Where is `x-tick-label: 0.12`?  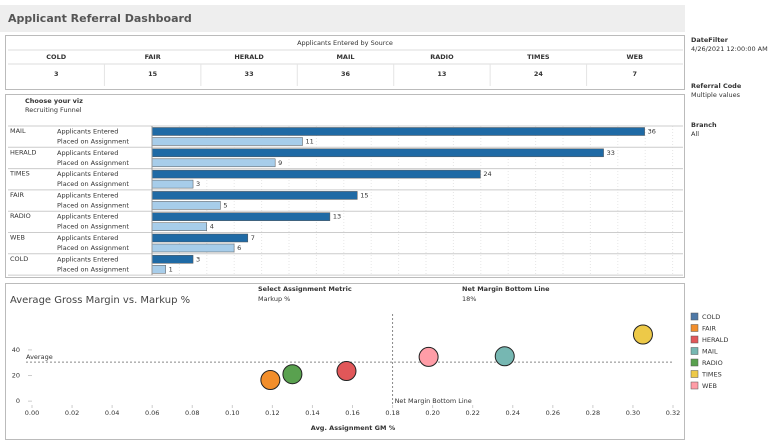 x-tick-label: 0.12 is located at coordinates (272, 413).